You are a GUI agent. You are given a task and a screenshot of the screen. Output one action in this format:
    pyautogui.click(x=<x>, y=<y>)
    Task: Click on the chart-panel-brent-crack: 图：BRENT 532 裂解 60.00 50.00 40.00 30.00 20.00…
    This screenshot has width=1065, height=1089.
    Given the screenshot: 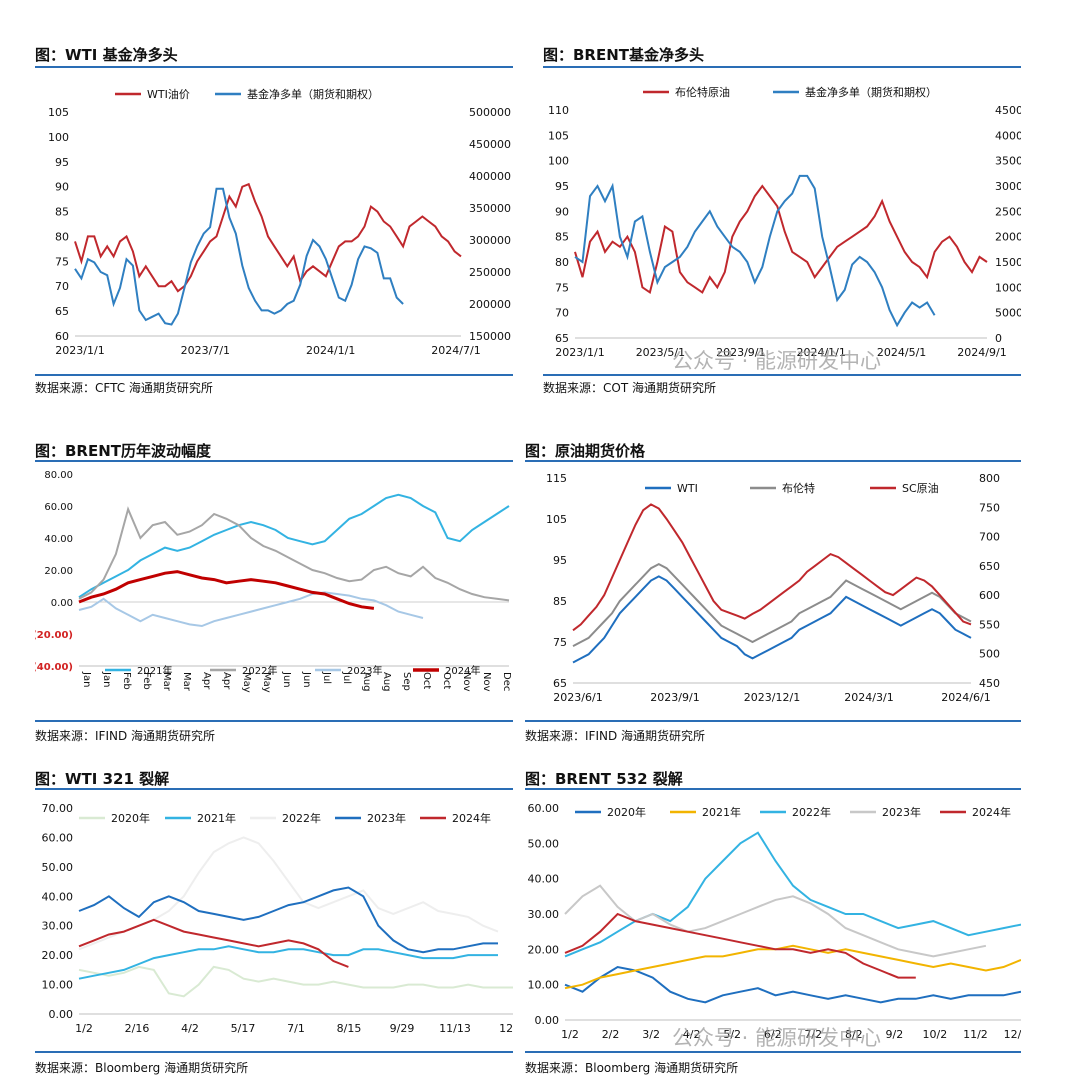 What is the action you would take?
    pyautogui.click(x=773, y=925)
    